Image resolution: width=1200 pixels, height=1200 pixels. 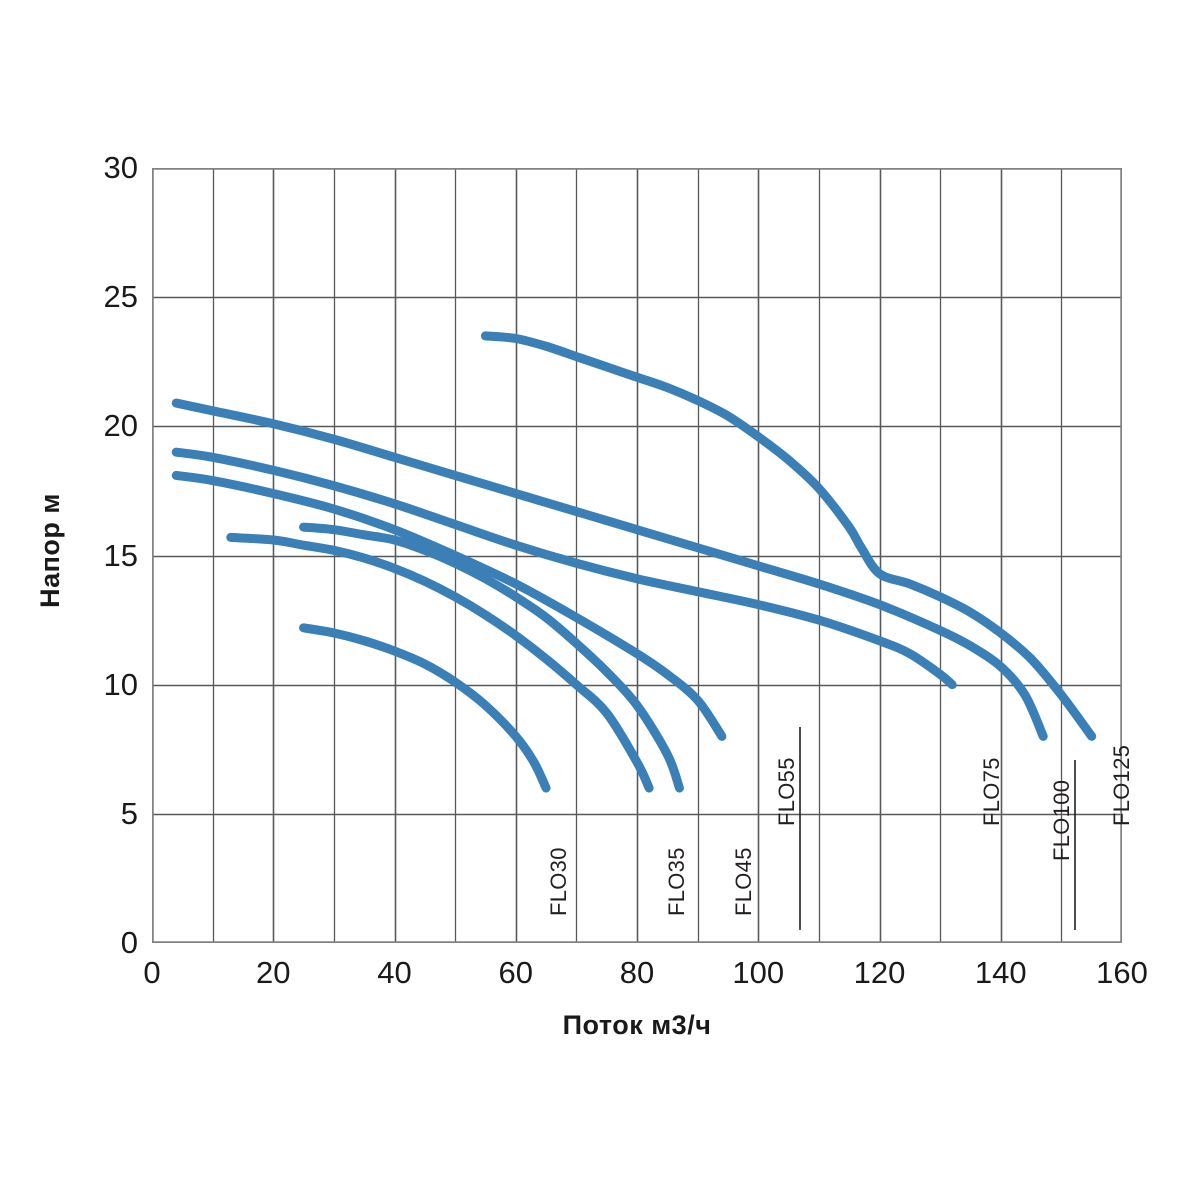 I want to click on x-tick-label: 100, so click(x=758, y=972).